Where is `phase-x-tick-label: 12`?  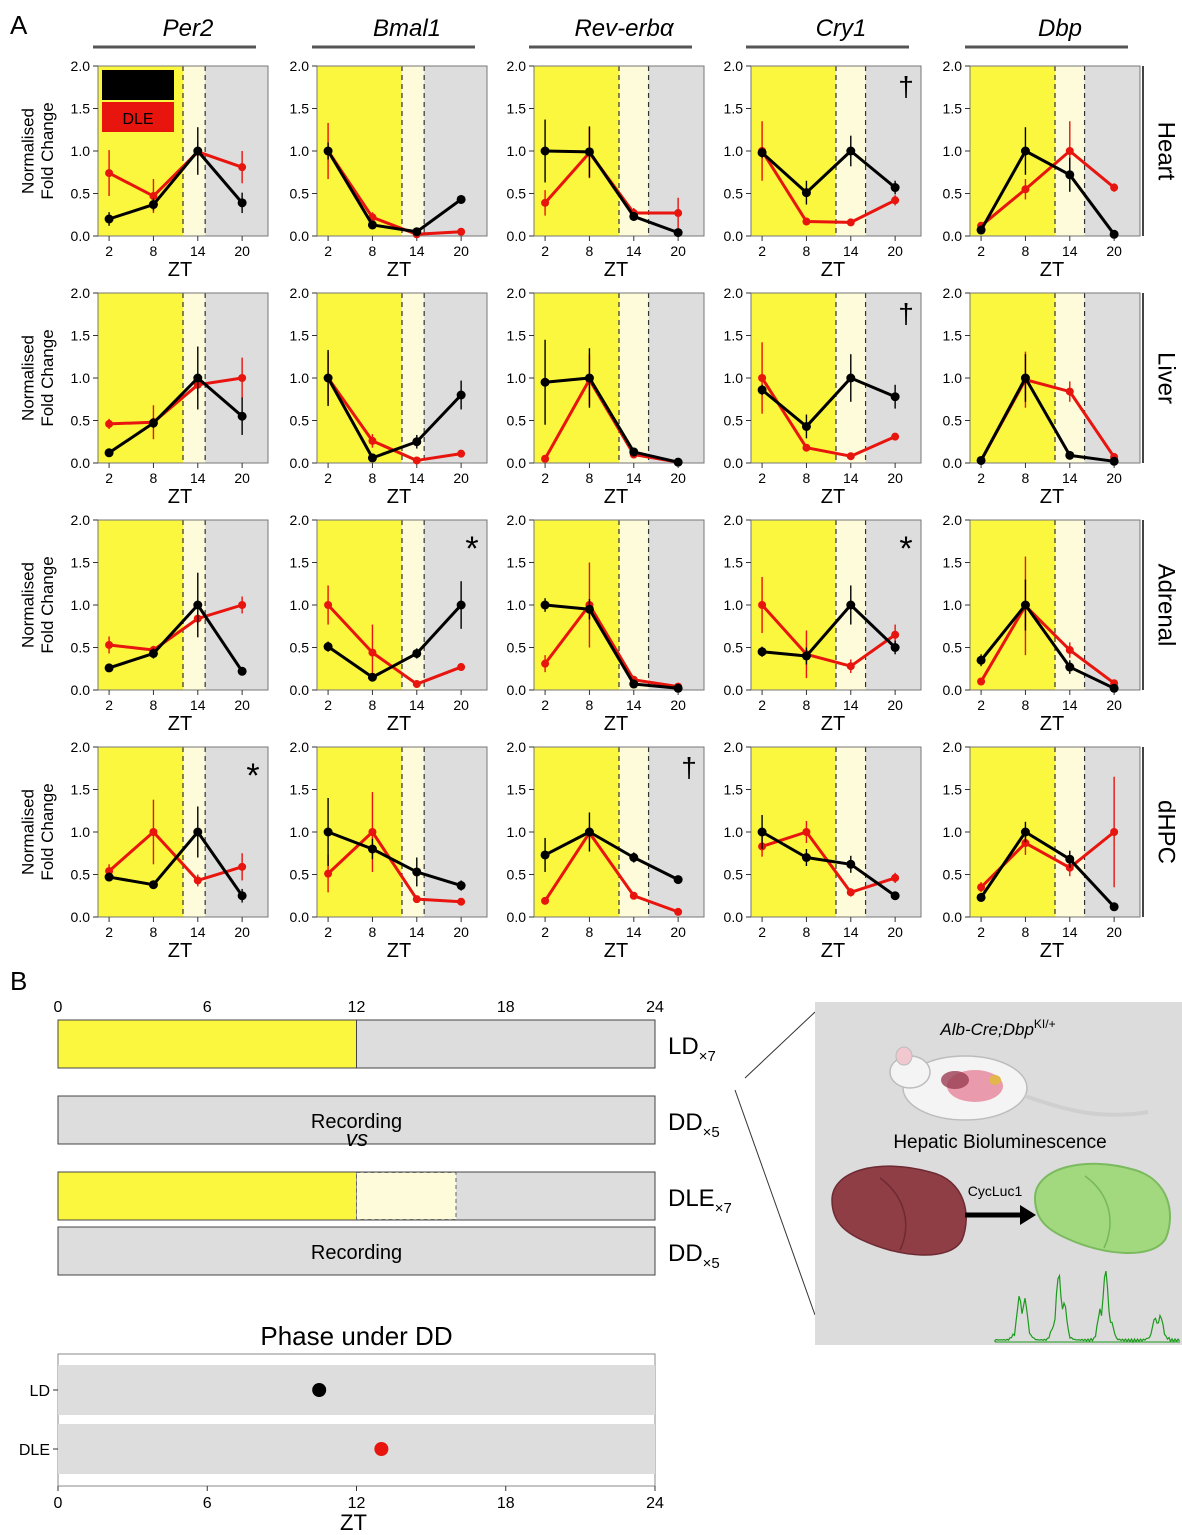 phase-x-tick-label: 12 is located at coordinates (357, 1503).